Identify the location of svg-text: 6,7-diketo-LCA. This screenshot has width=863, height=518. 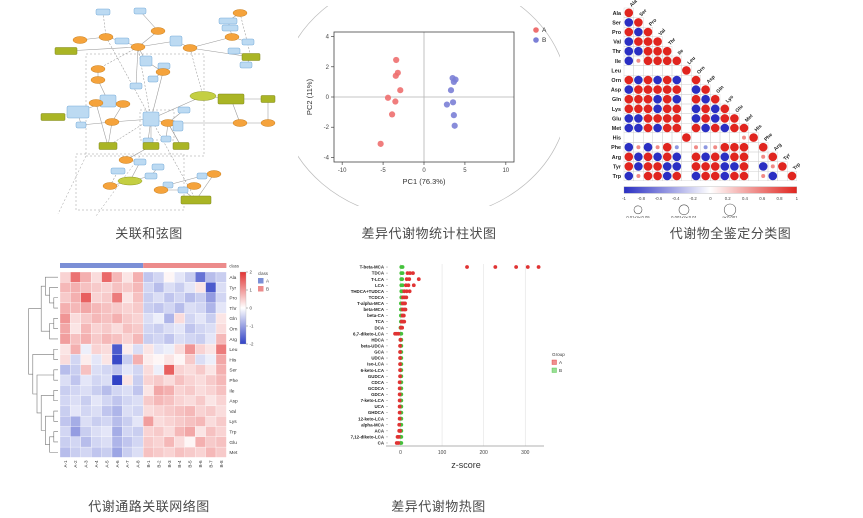
(369, 333).